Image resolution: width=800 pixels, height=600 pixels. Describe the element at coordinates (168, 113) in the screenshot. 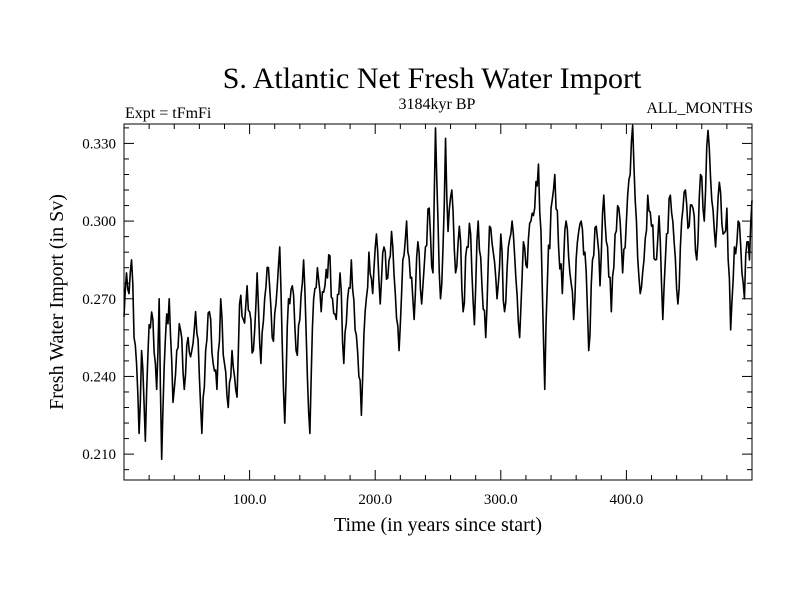

I see `experiment-label: Expt = tFmFi` at that location.